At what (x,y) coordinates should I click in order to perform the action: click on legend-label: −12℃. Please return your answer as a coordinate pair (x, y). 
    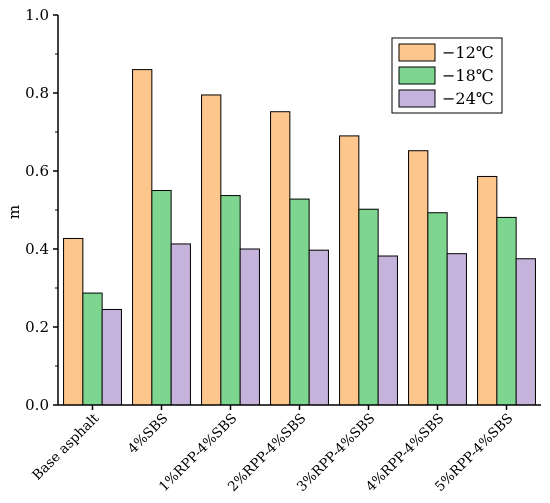
    Looking at the image, I should click on (468, 52).